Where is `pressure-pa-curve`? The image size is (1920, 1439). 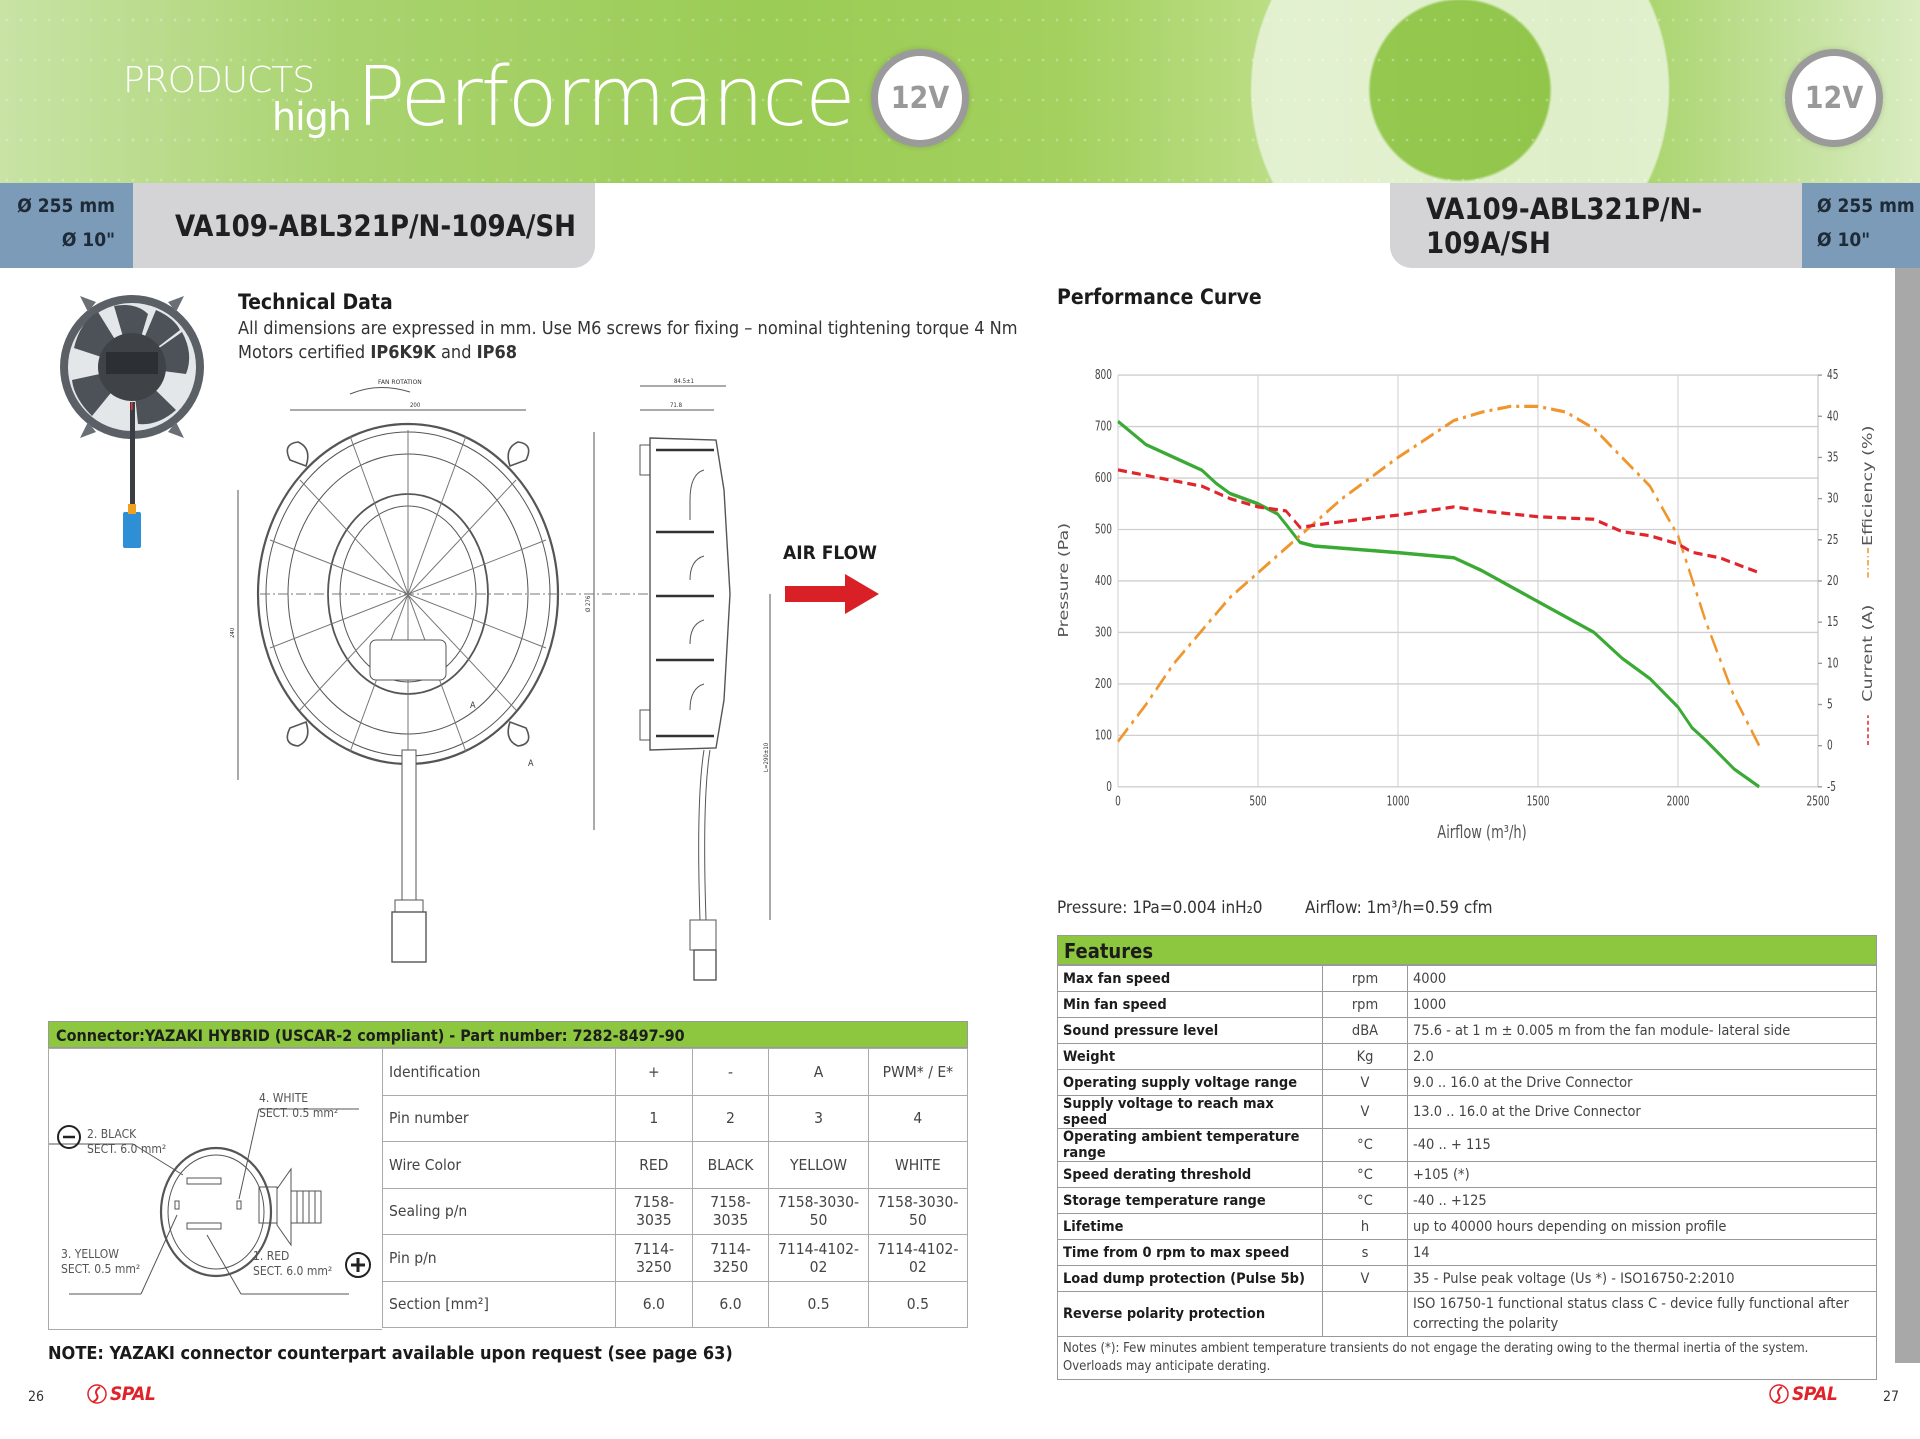 pressure-pa-curve is located at coordinates (1438, 604).